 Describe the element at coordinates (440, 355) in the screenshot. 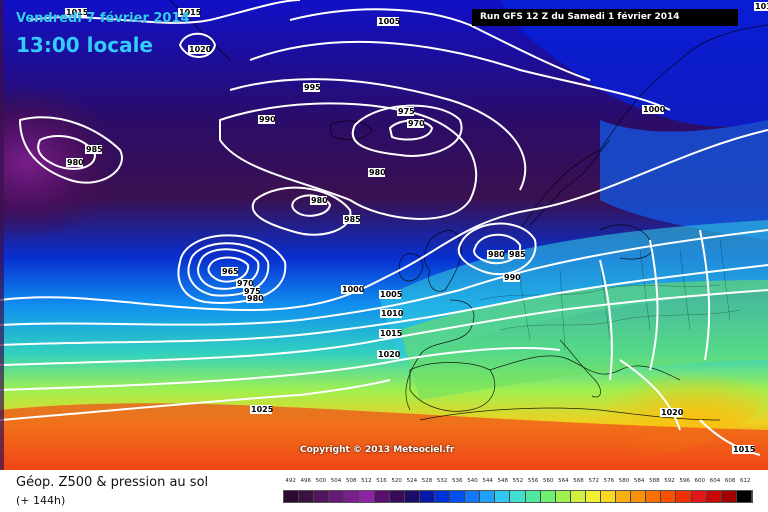

I see `europe-west-coast` at that location.